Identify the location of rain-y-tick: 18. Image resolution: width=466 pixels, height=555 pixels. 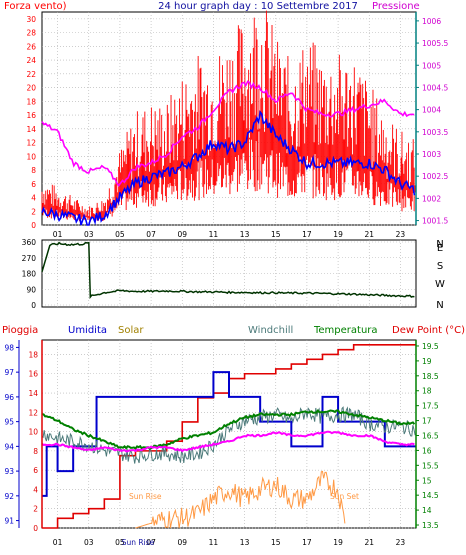
(33, 354).